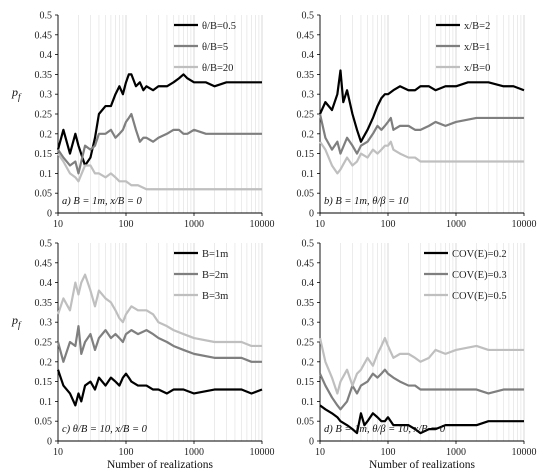 The width and height of the screenshot is (550, 475). I want to click on legend-label: x/B=2, so click(477, 26).